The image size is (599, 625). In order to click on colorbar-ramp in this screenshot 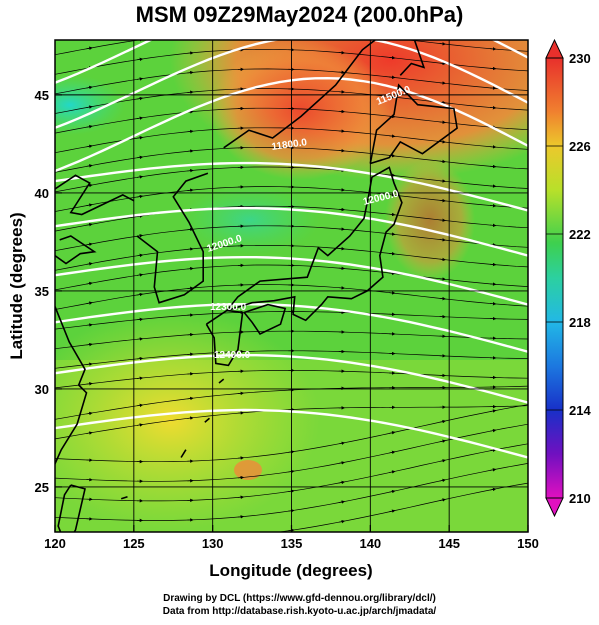, I will do `click(554, 278)`.